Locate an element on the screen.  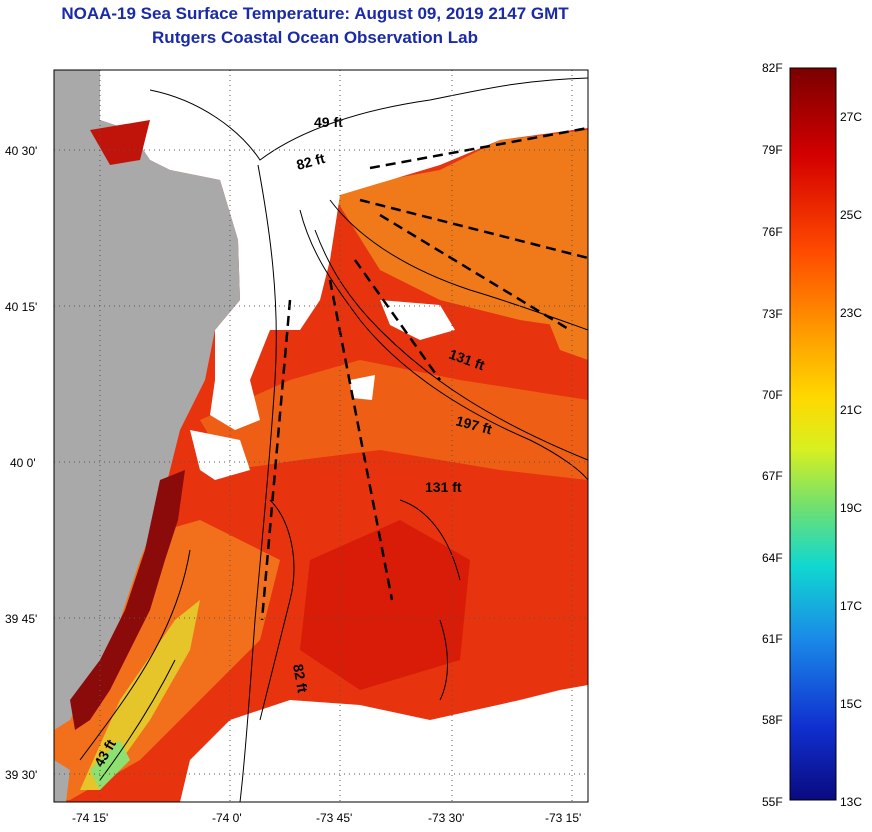
lat-label: 39 30' is located at coordinates (21, 775).